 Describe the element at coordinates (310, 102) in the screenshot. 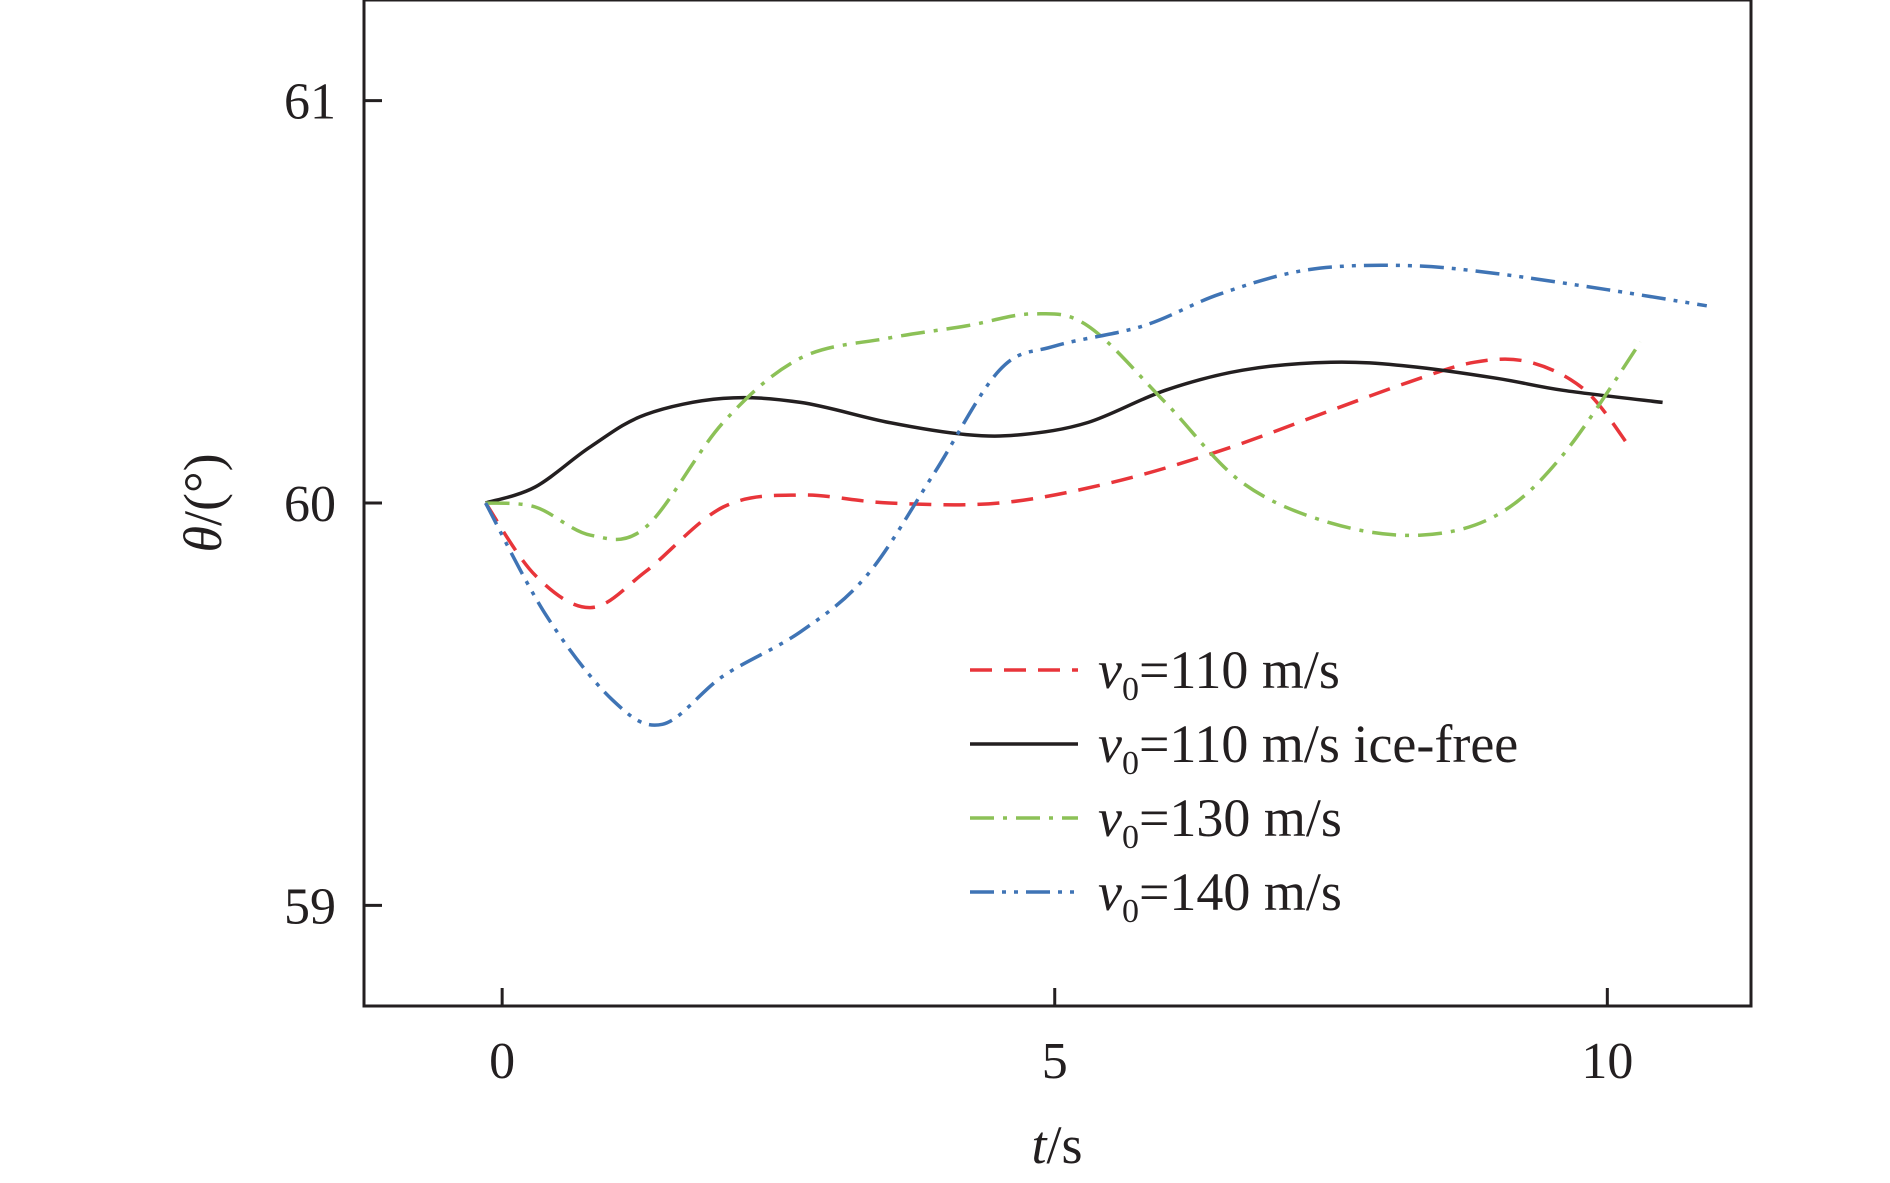

I see `y-tick-label: 61` at that location.